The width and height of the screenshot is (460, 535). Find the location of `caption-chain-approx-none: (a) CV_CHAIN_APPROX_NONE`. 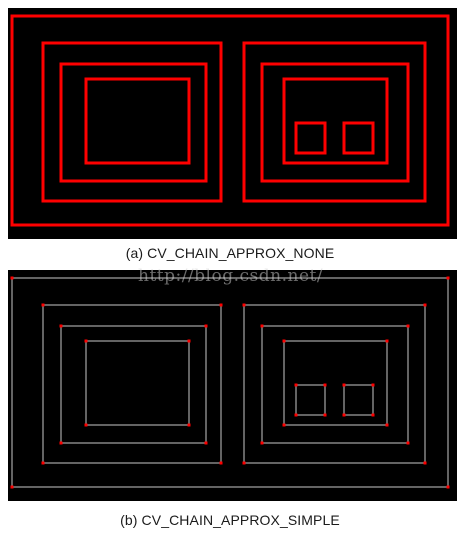

caption-chain-approx-none: (a) CV_CHAIN_APPROX_NONE is located at coordinates (230, 253).